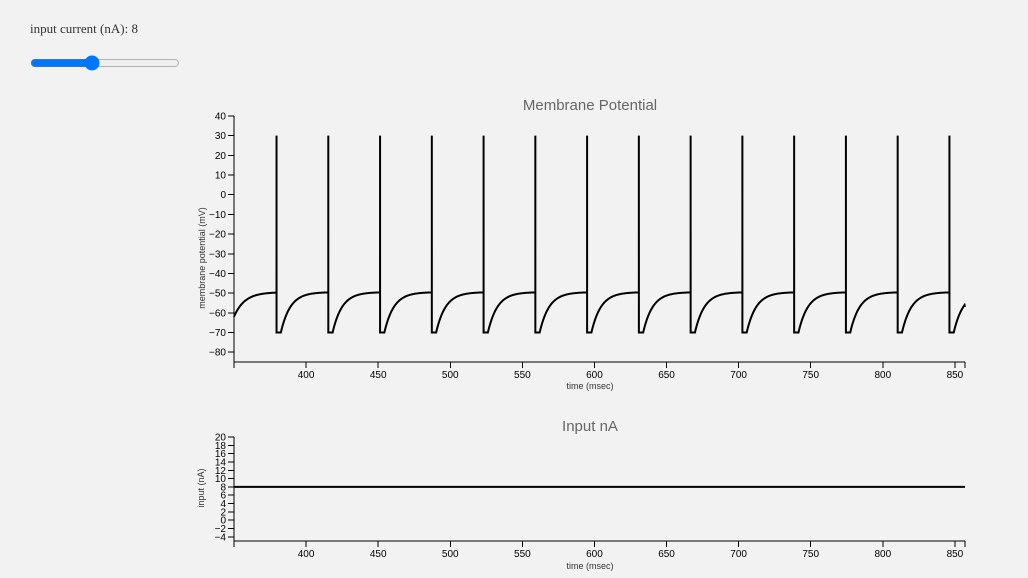 Image resolution: width=1028 pixels, height=578 pixels. Describe the element at coordinates (221, 136) in the screenshot. I see `y-tick-label: 30` at that location.